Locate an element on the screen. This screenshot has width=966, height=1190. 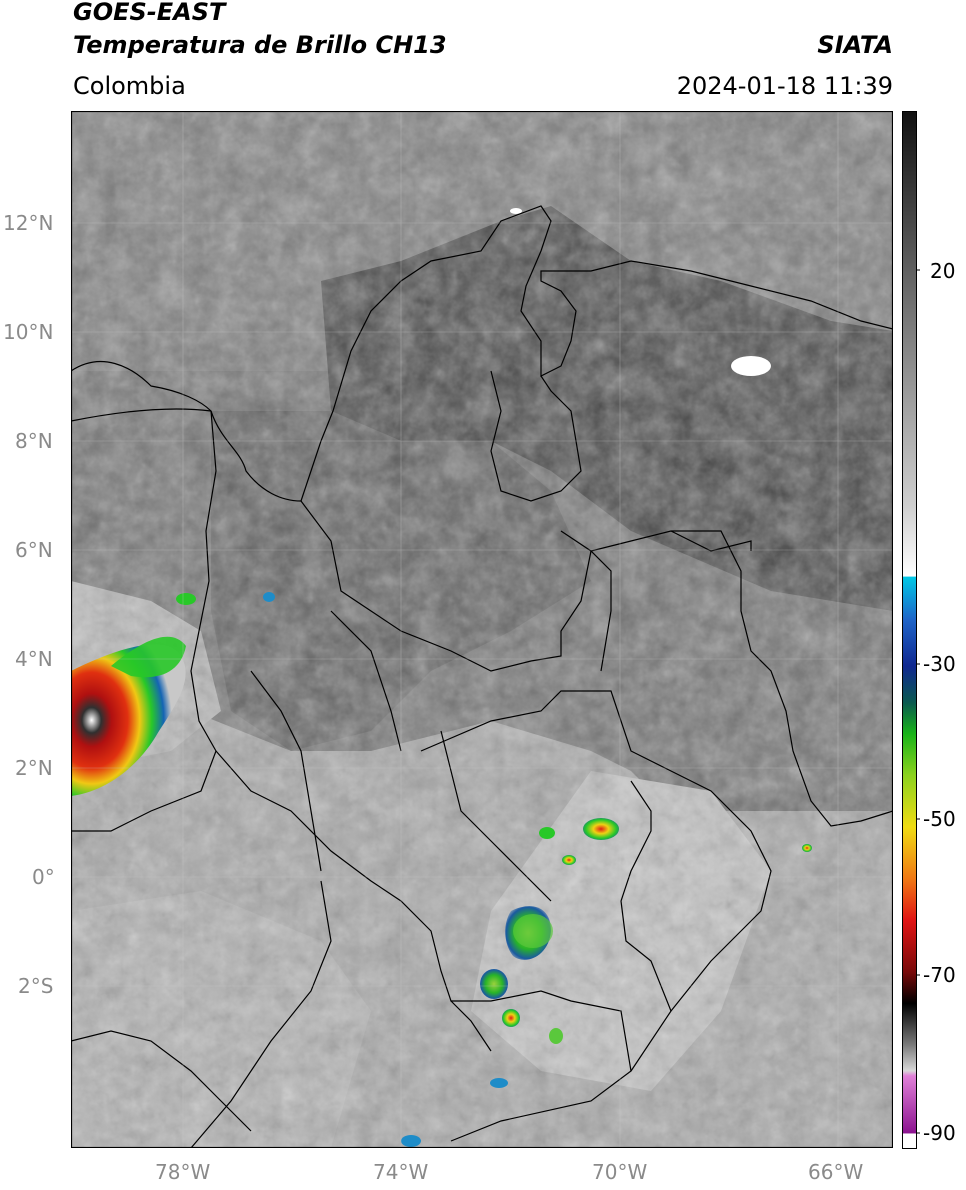
source-label: SIATA is located at coordinates (855, 45).